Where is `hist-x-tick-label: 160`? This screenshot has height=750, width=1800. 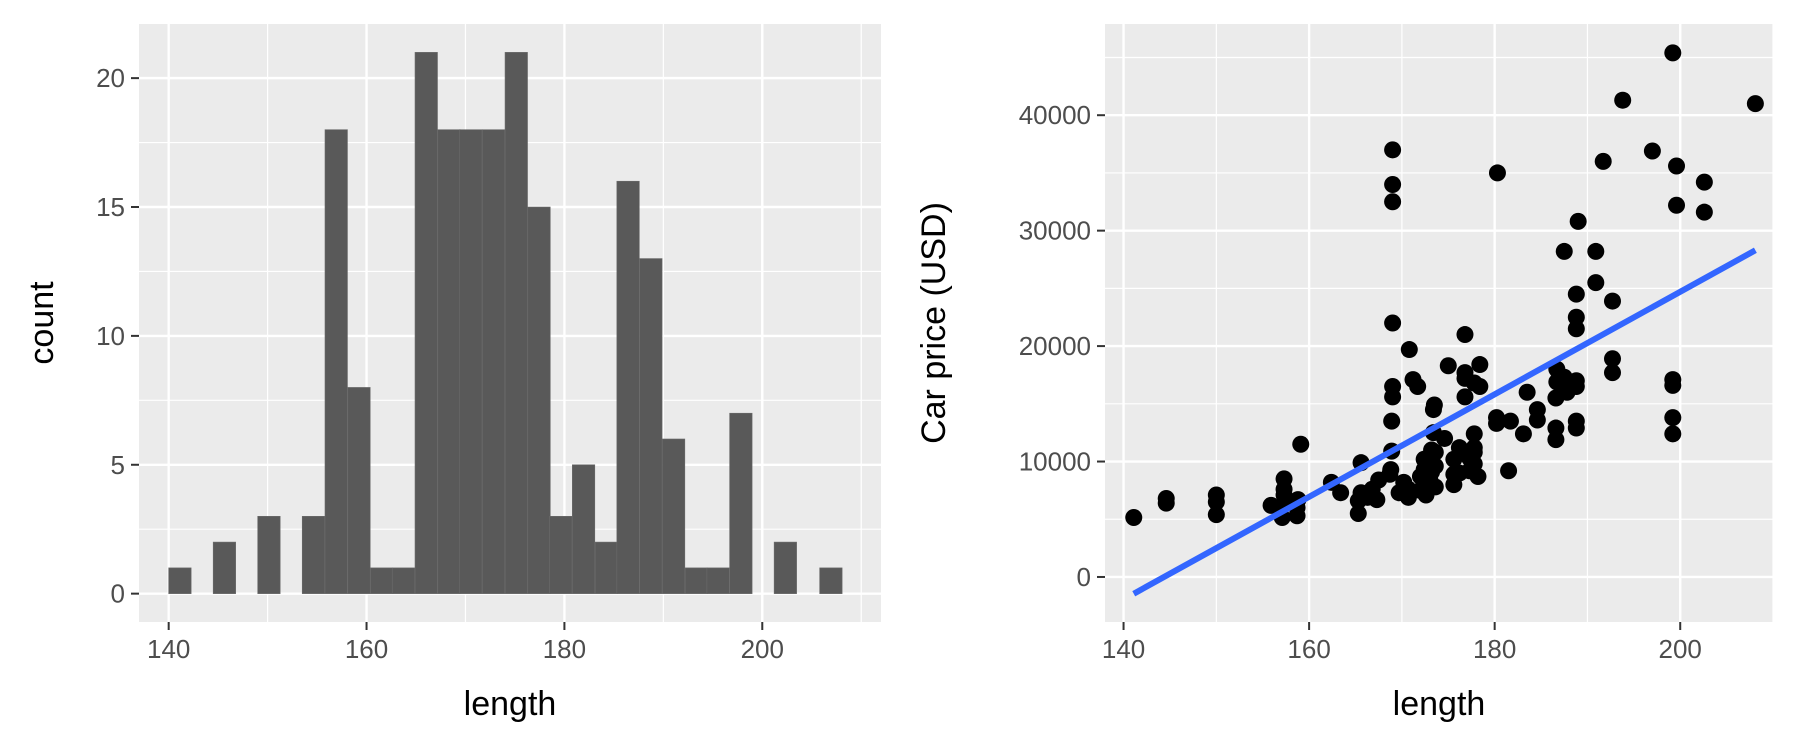 hist-x-tick-label: 160 is located at coordinates (366, 649).